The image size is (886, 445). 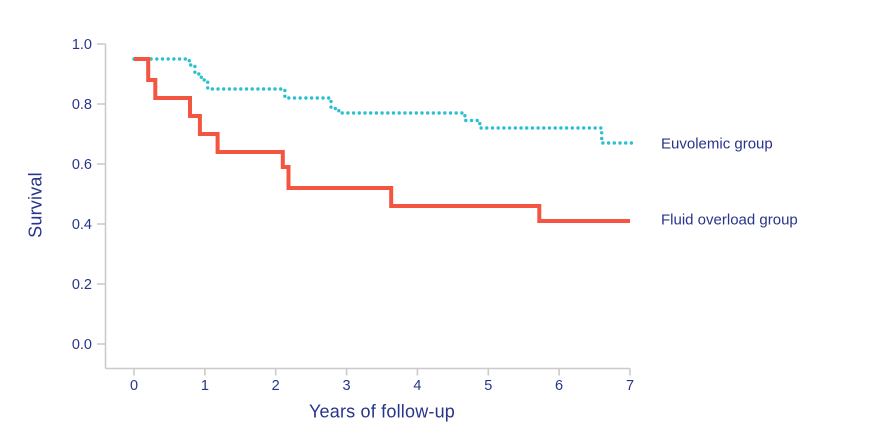 What do you see at coordinates (488, 386) in the screenshot?
I see `x-tick-label: 5` at bounding box center [488, 386].